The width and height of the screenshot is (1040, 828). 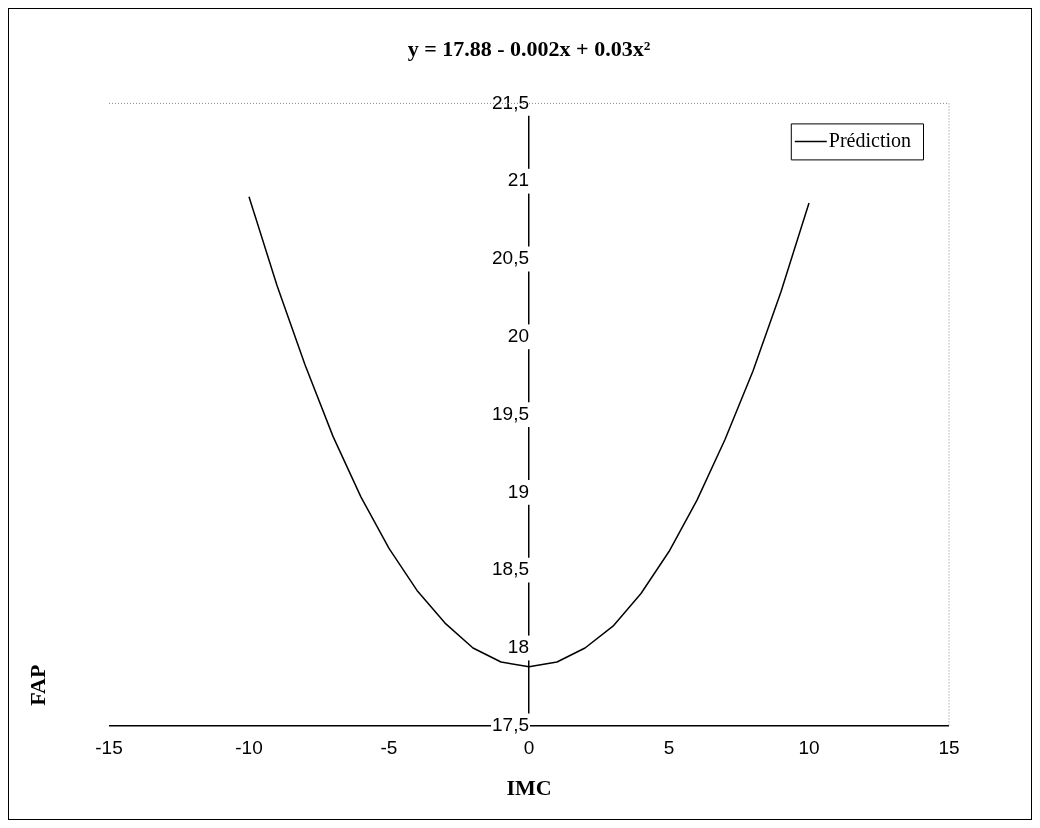 What do you see at coordinates (529, 748) in the screenshot?
I see `x-tick-label: 0` at bounding box center [529, 748].